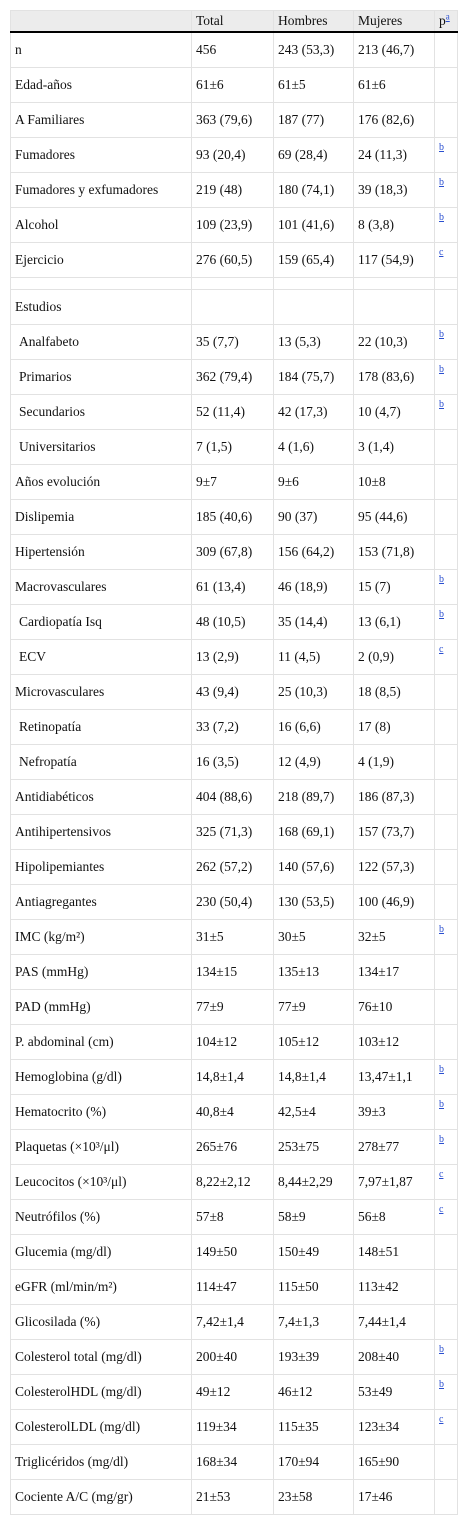  Describe the element at coordinates (234, 1042) in the screenshot. I see `table-row: P. abdominal (cm) 104±12 105±12 103±12` at that location.